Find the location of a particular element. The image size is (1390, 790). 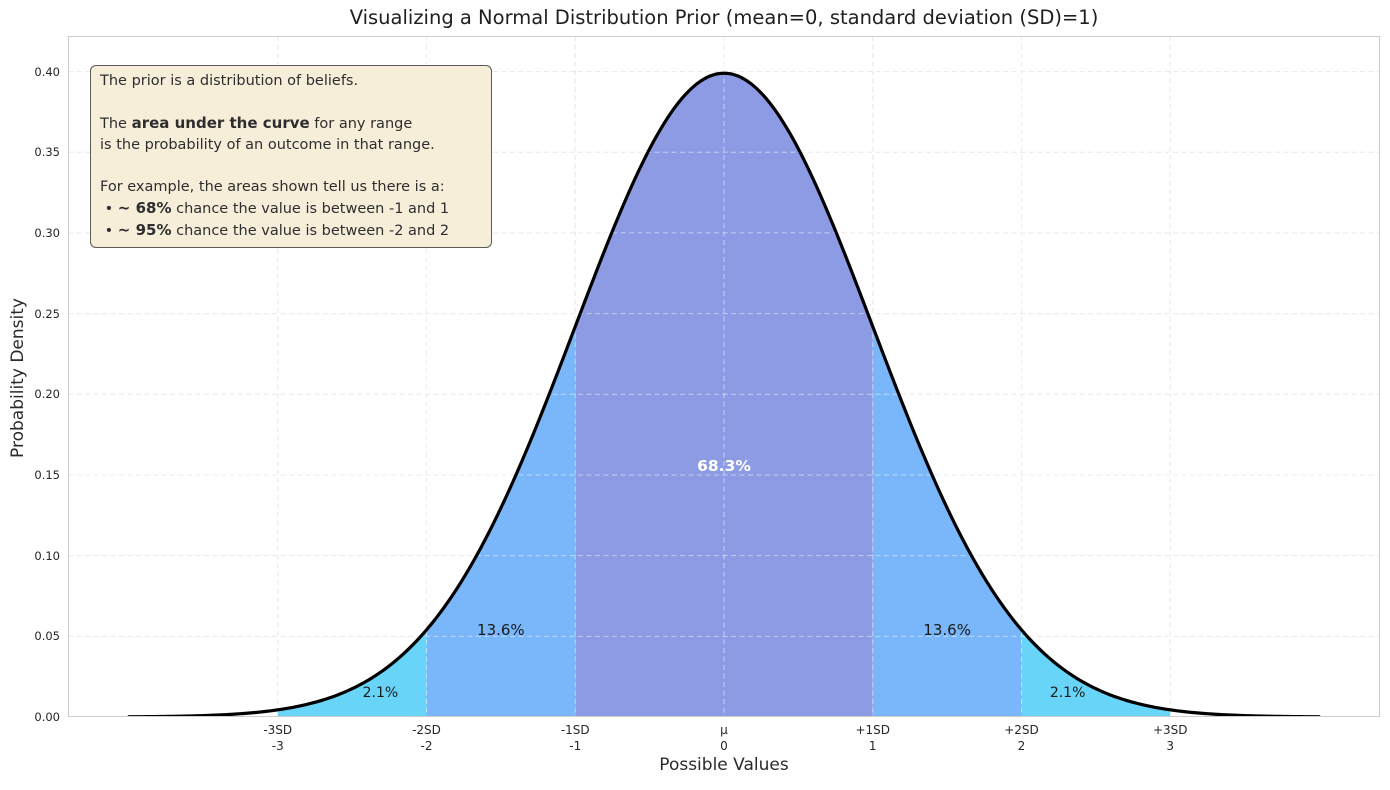

x-tick-label: -1SD -1 is located at coordinates (575, 738).